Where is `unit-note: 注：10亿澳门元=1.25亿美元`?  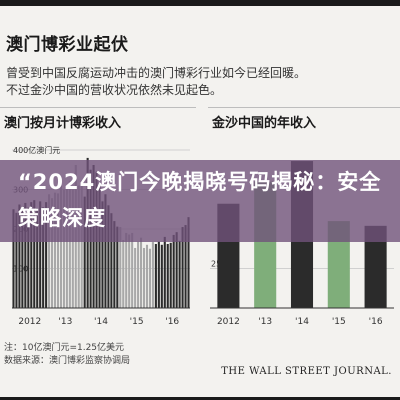
unit-note: 注：10亿澳门元=1.25亿美元 is located at coordinates (64, 348).